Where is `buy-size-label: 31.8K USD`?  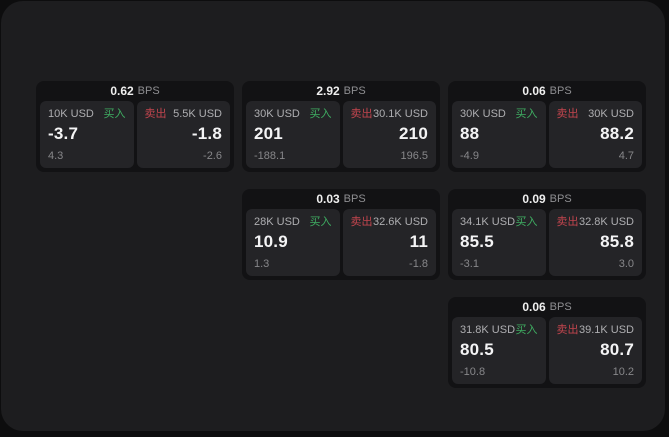
buy-size-label: 31.8K USD is located at coordinates (488, 330).